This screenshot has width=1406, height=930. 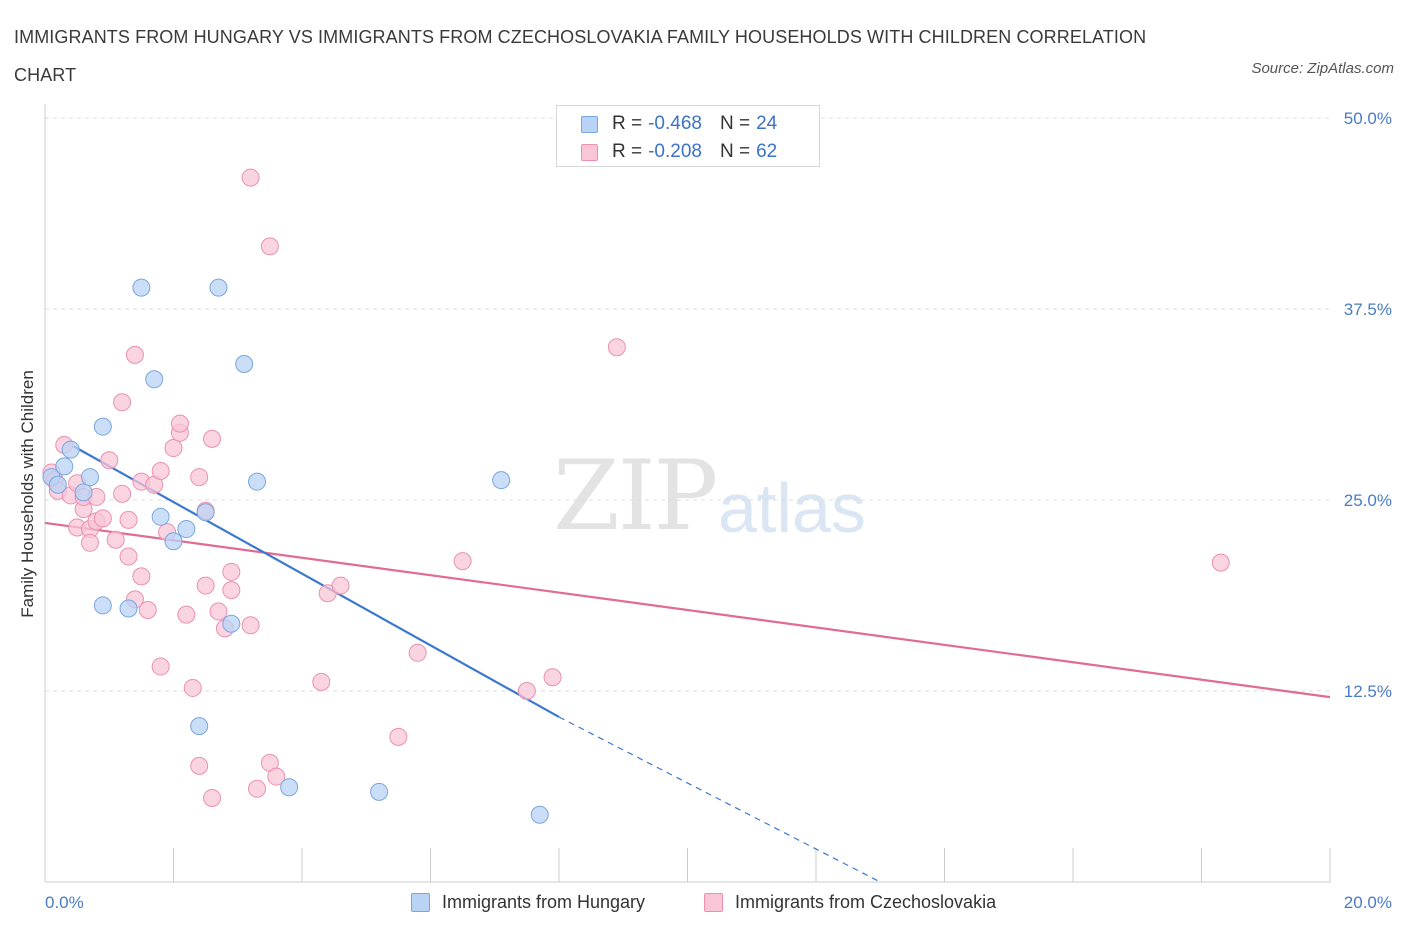 I want to click on legend-row-czech: R = -0.208 N = 62, so click(x=679, y=152).